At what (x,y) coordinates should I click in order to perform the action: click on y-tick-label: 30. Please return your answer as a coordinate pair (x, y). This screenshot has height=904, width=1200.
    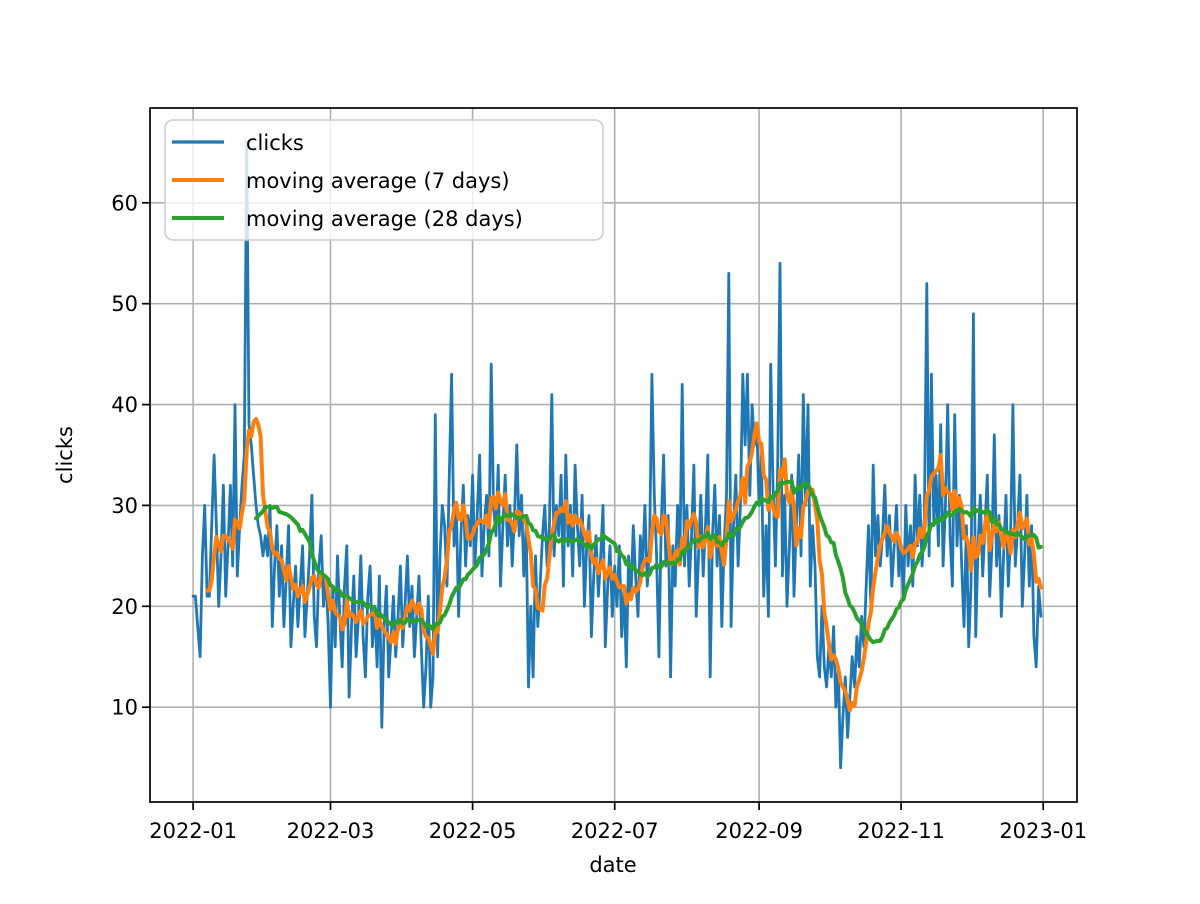
    Looking at the image, I should click on (124, 506).